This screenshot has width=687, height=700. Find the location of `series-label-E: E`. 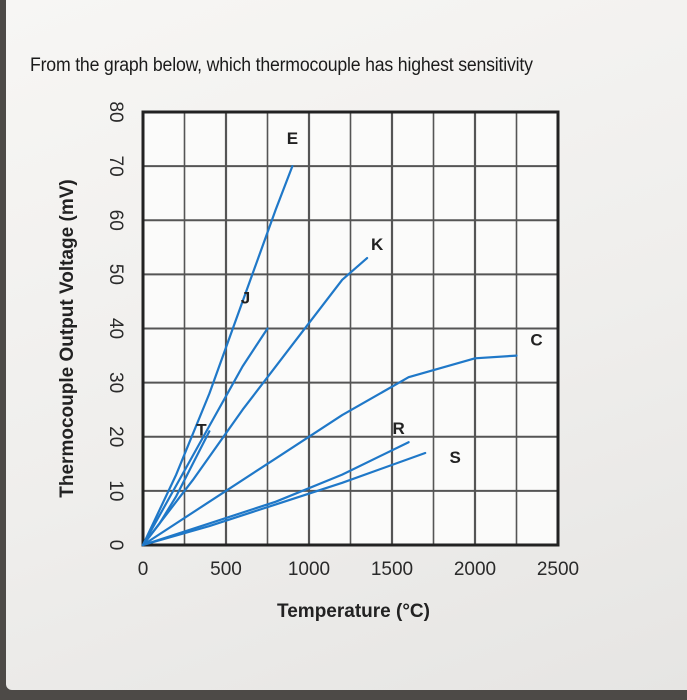

series-label-E: E is located at coordinates (292, 138).